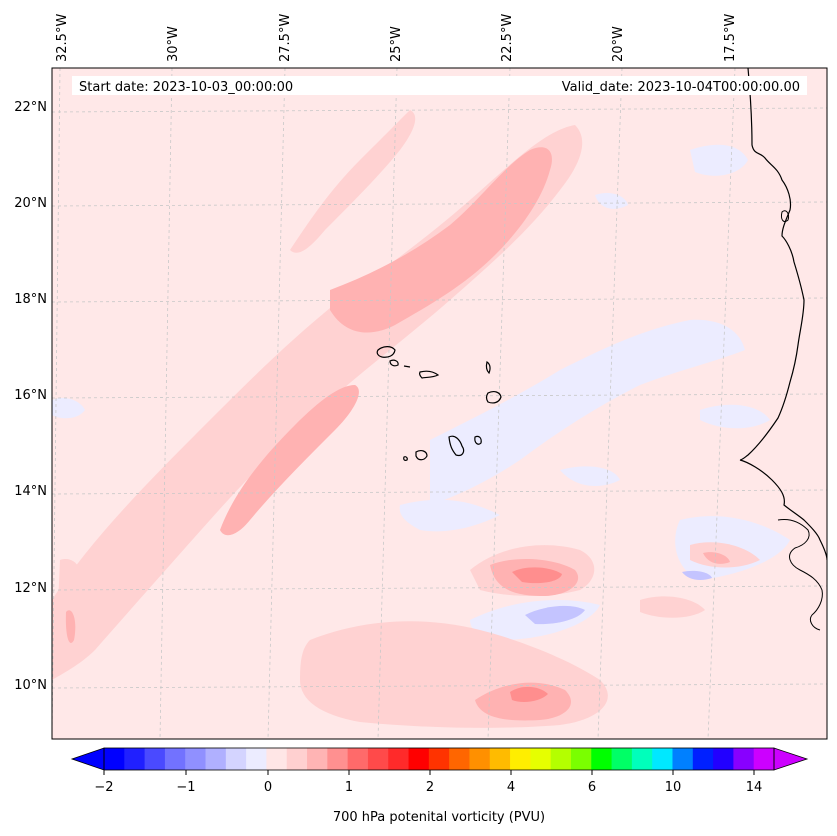 This screenshot has height=836, width=837. What do you see at coordinates (754, 787) in the screenshot?
I see `colorbar-tick-label: 14` at bounding box center [754, 787].